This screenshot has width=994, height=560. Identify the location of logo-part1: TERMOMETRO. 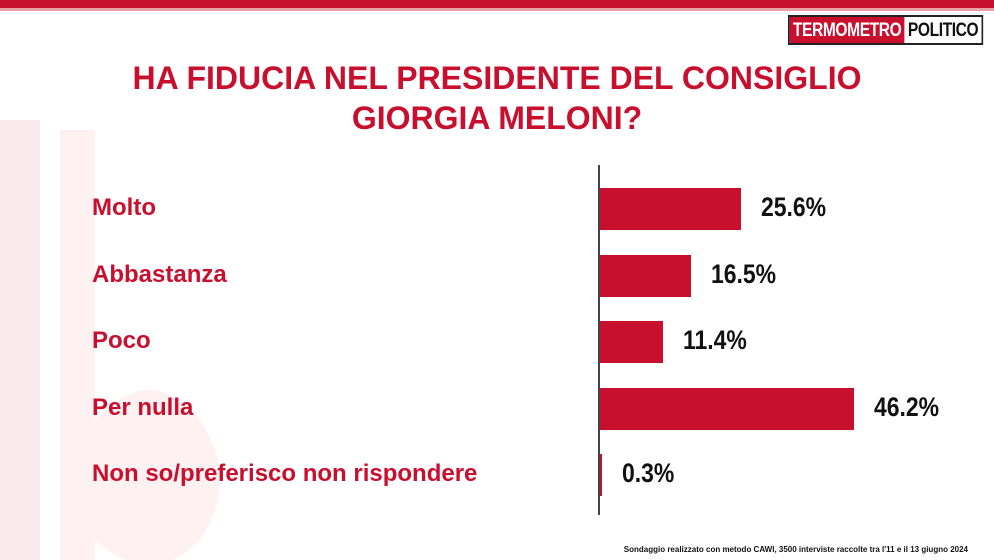
(847, 30).